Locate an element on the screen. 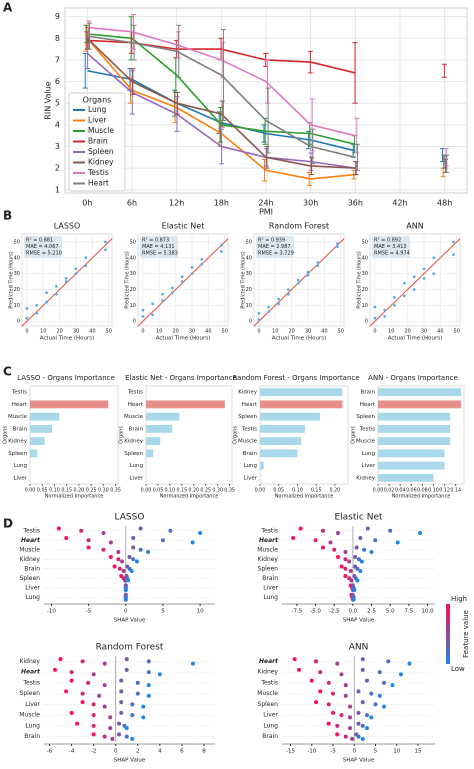 Image resolution: width=474 pixels, height=769 pixels. y-tick-label: 9 is located at coordinates (57, 16).